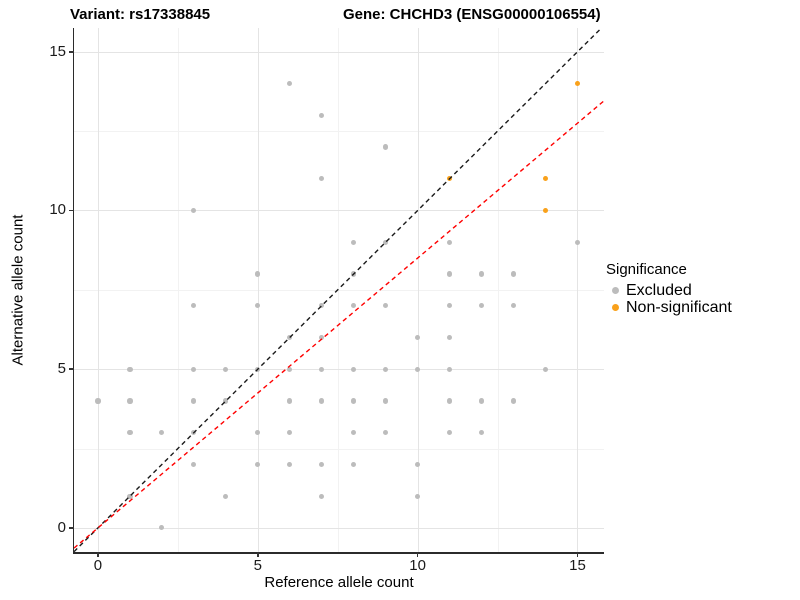 The width and height of the screenshot is (800, 600). Describe the element at coordinates (61, 527) in the screenshot. I see `y-tick-label: 0` at that location.